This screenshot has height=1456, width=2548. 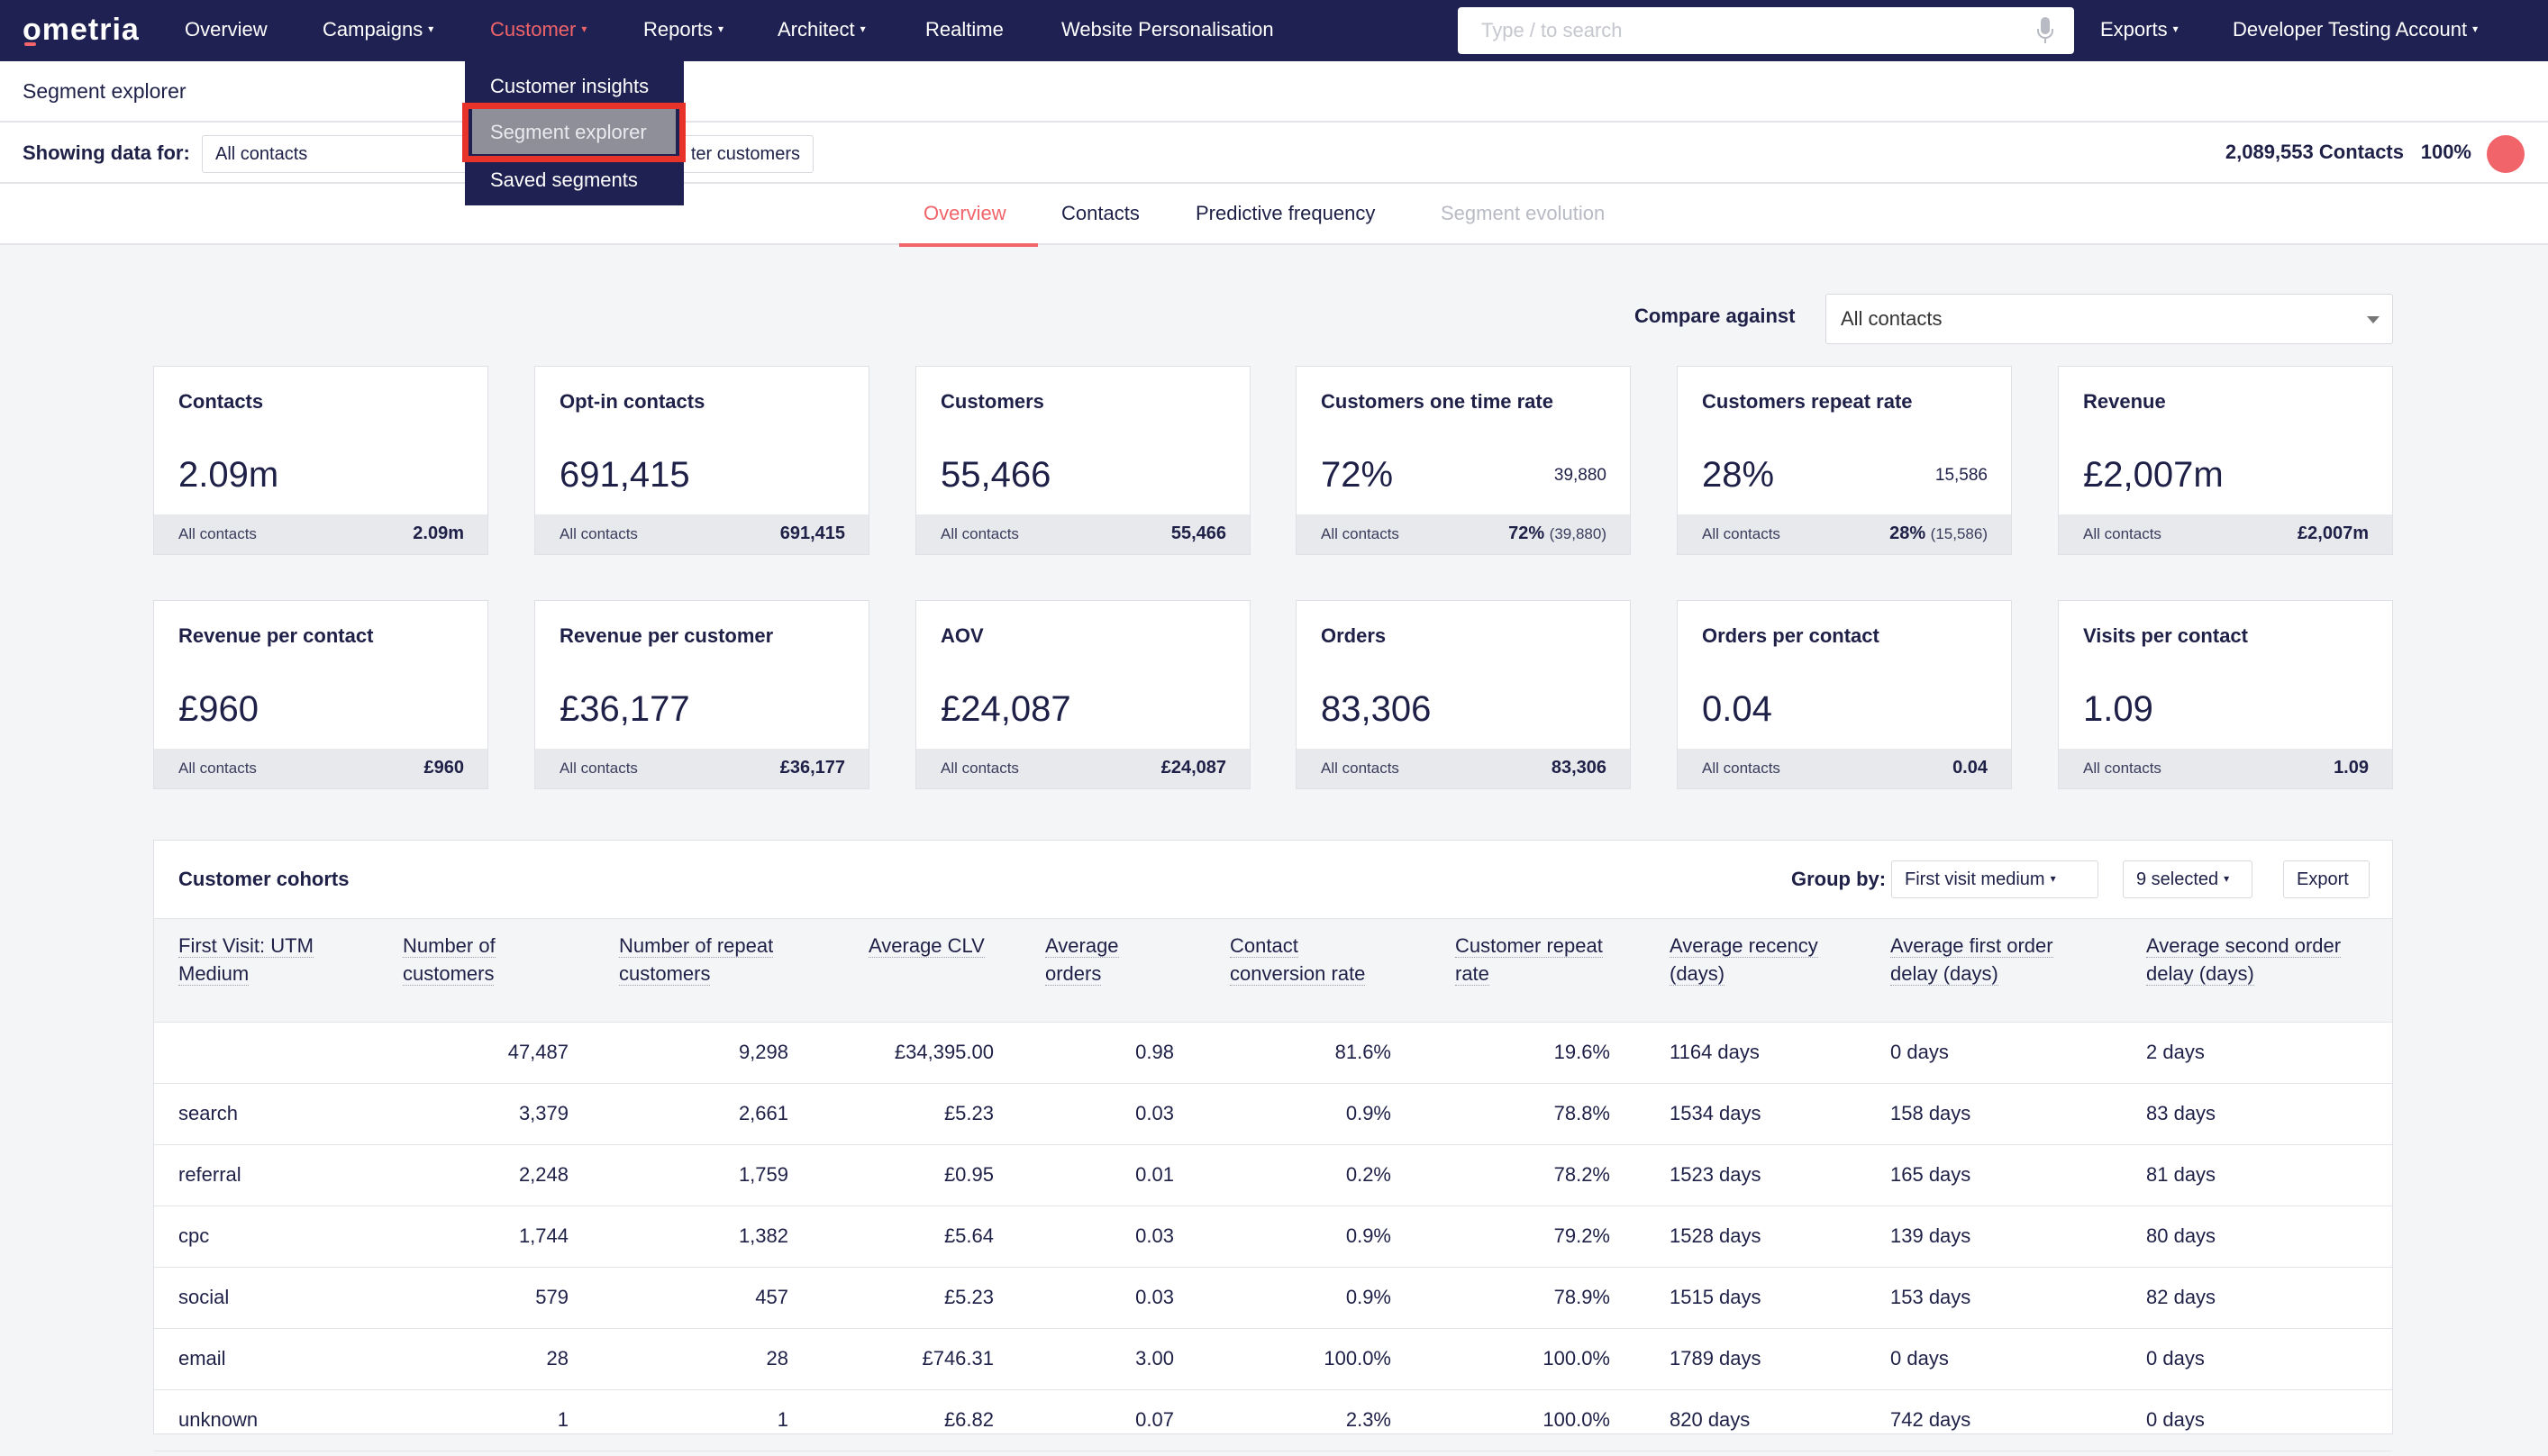 I want to click on compare-value: All contacts, so click(x=1892, y=318).